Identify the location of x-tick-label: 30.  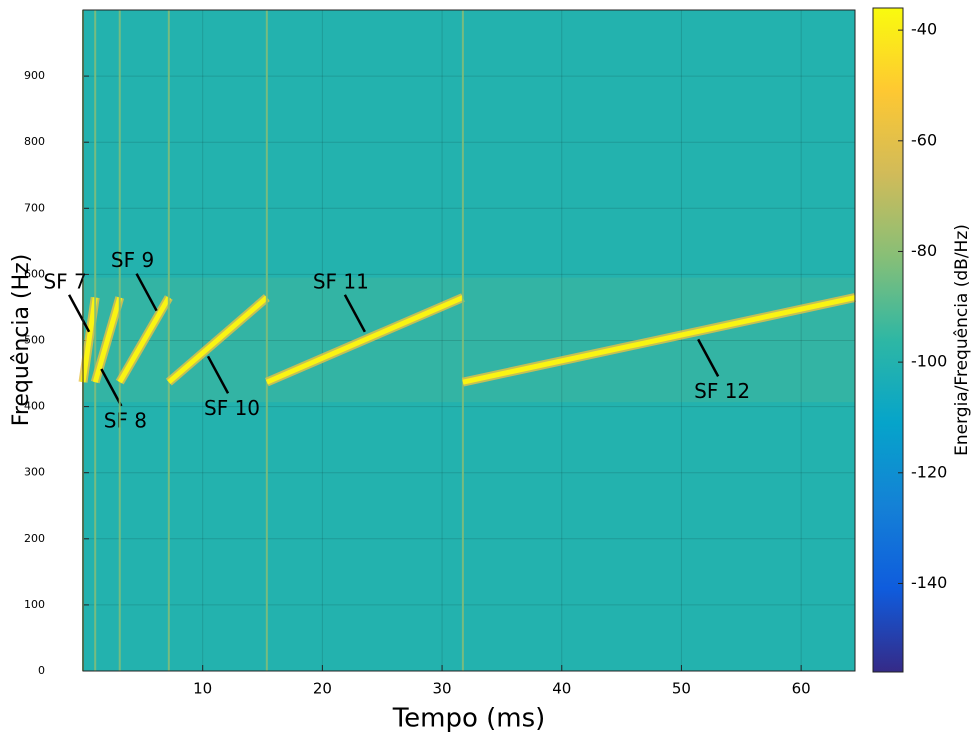
(442, 689).